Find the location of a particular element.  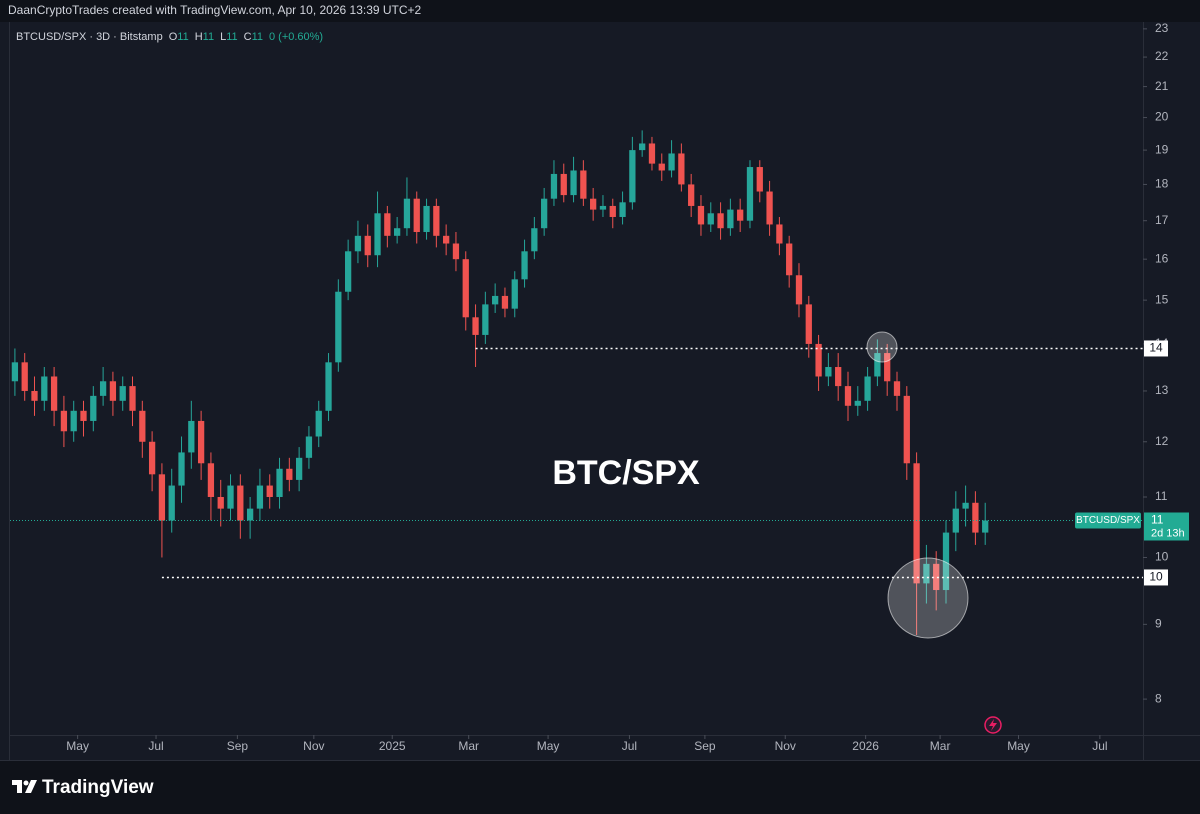

legend-key: H is located at coordinates (199, 37).